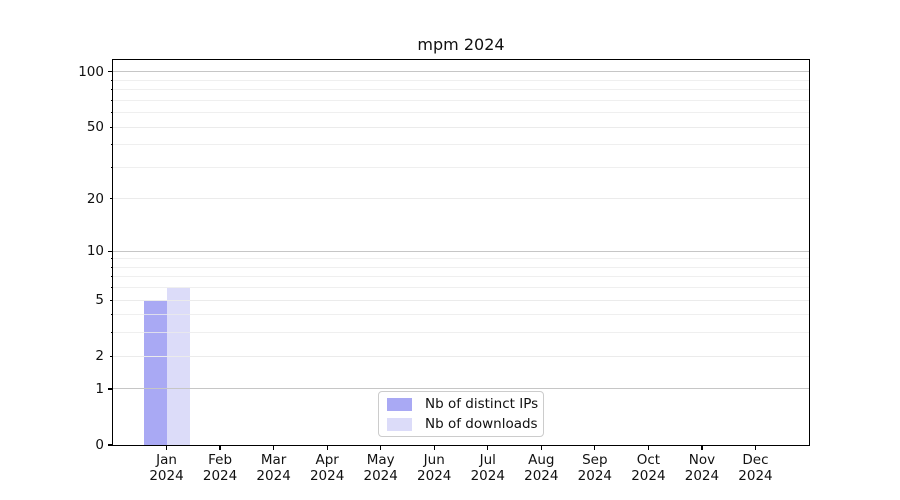 The height and width of the screenshot is (500, 900). I want to click on x-tick-month: Jul, so click(487, 460).